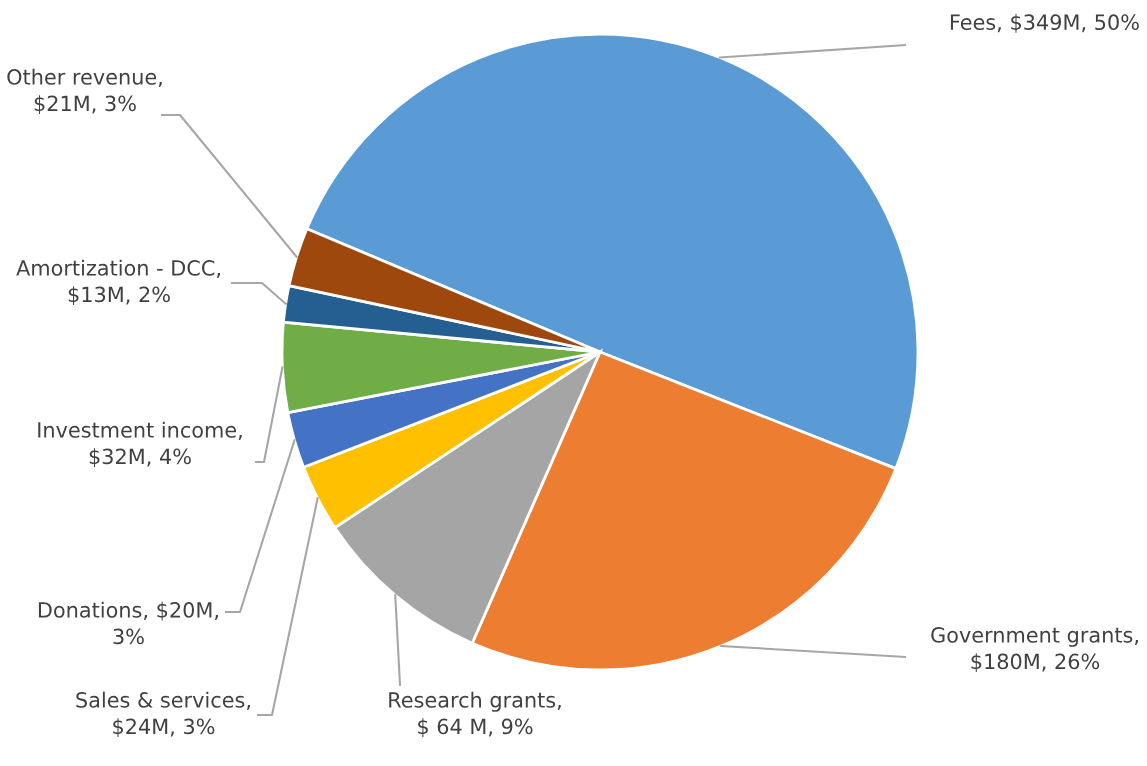  What do you see at coordinates (128, 623) in the screenshot?
I see `slice-label: Donations, $20M, 3%` at bounding box center [128, 623].